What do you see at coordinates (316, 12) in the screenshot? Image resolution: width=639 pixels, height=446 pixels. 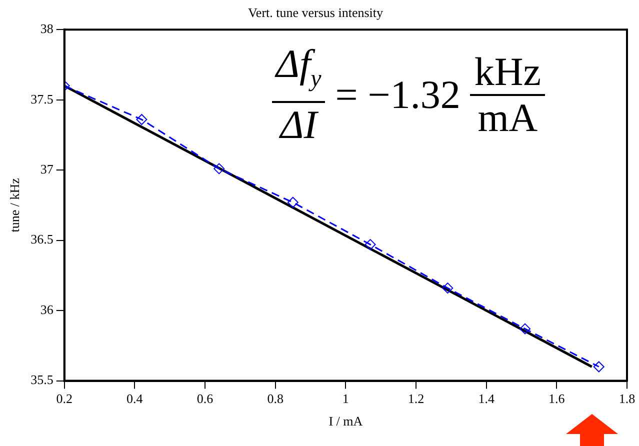 I see `chart-title: Vert. tune versus intensity` at bounding box center [316, 12].